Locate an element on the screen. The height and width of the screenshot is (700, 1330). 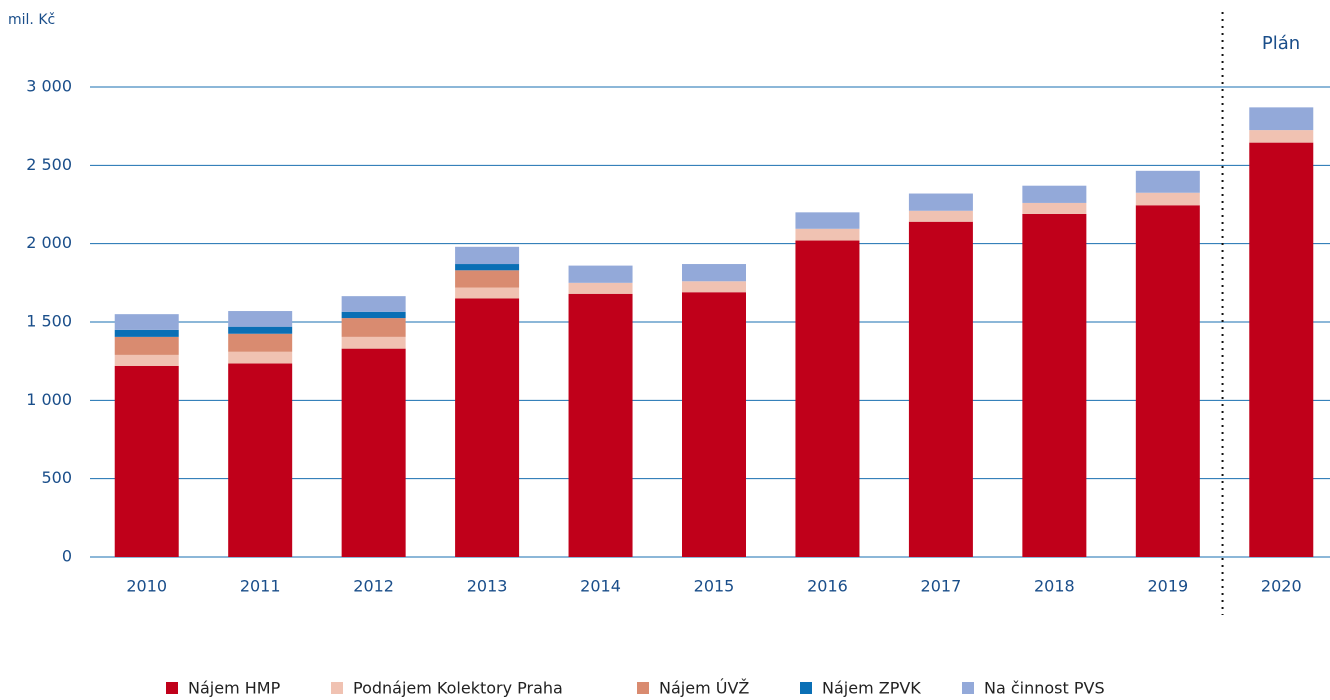
y-tick-label: 3 000 is located at coordinates (49, 86).